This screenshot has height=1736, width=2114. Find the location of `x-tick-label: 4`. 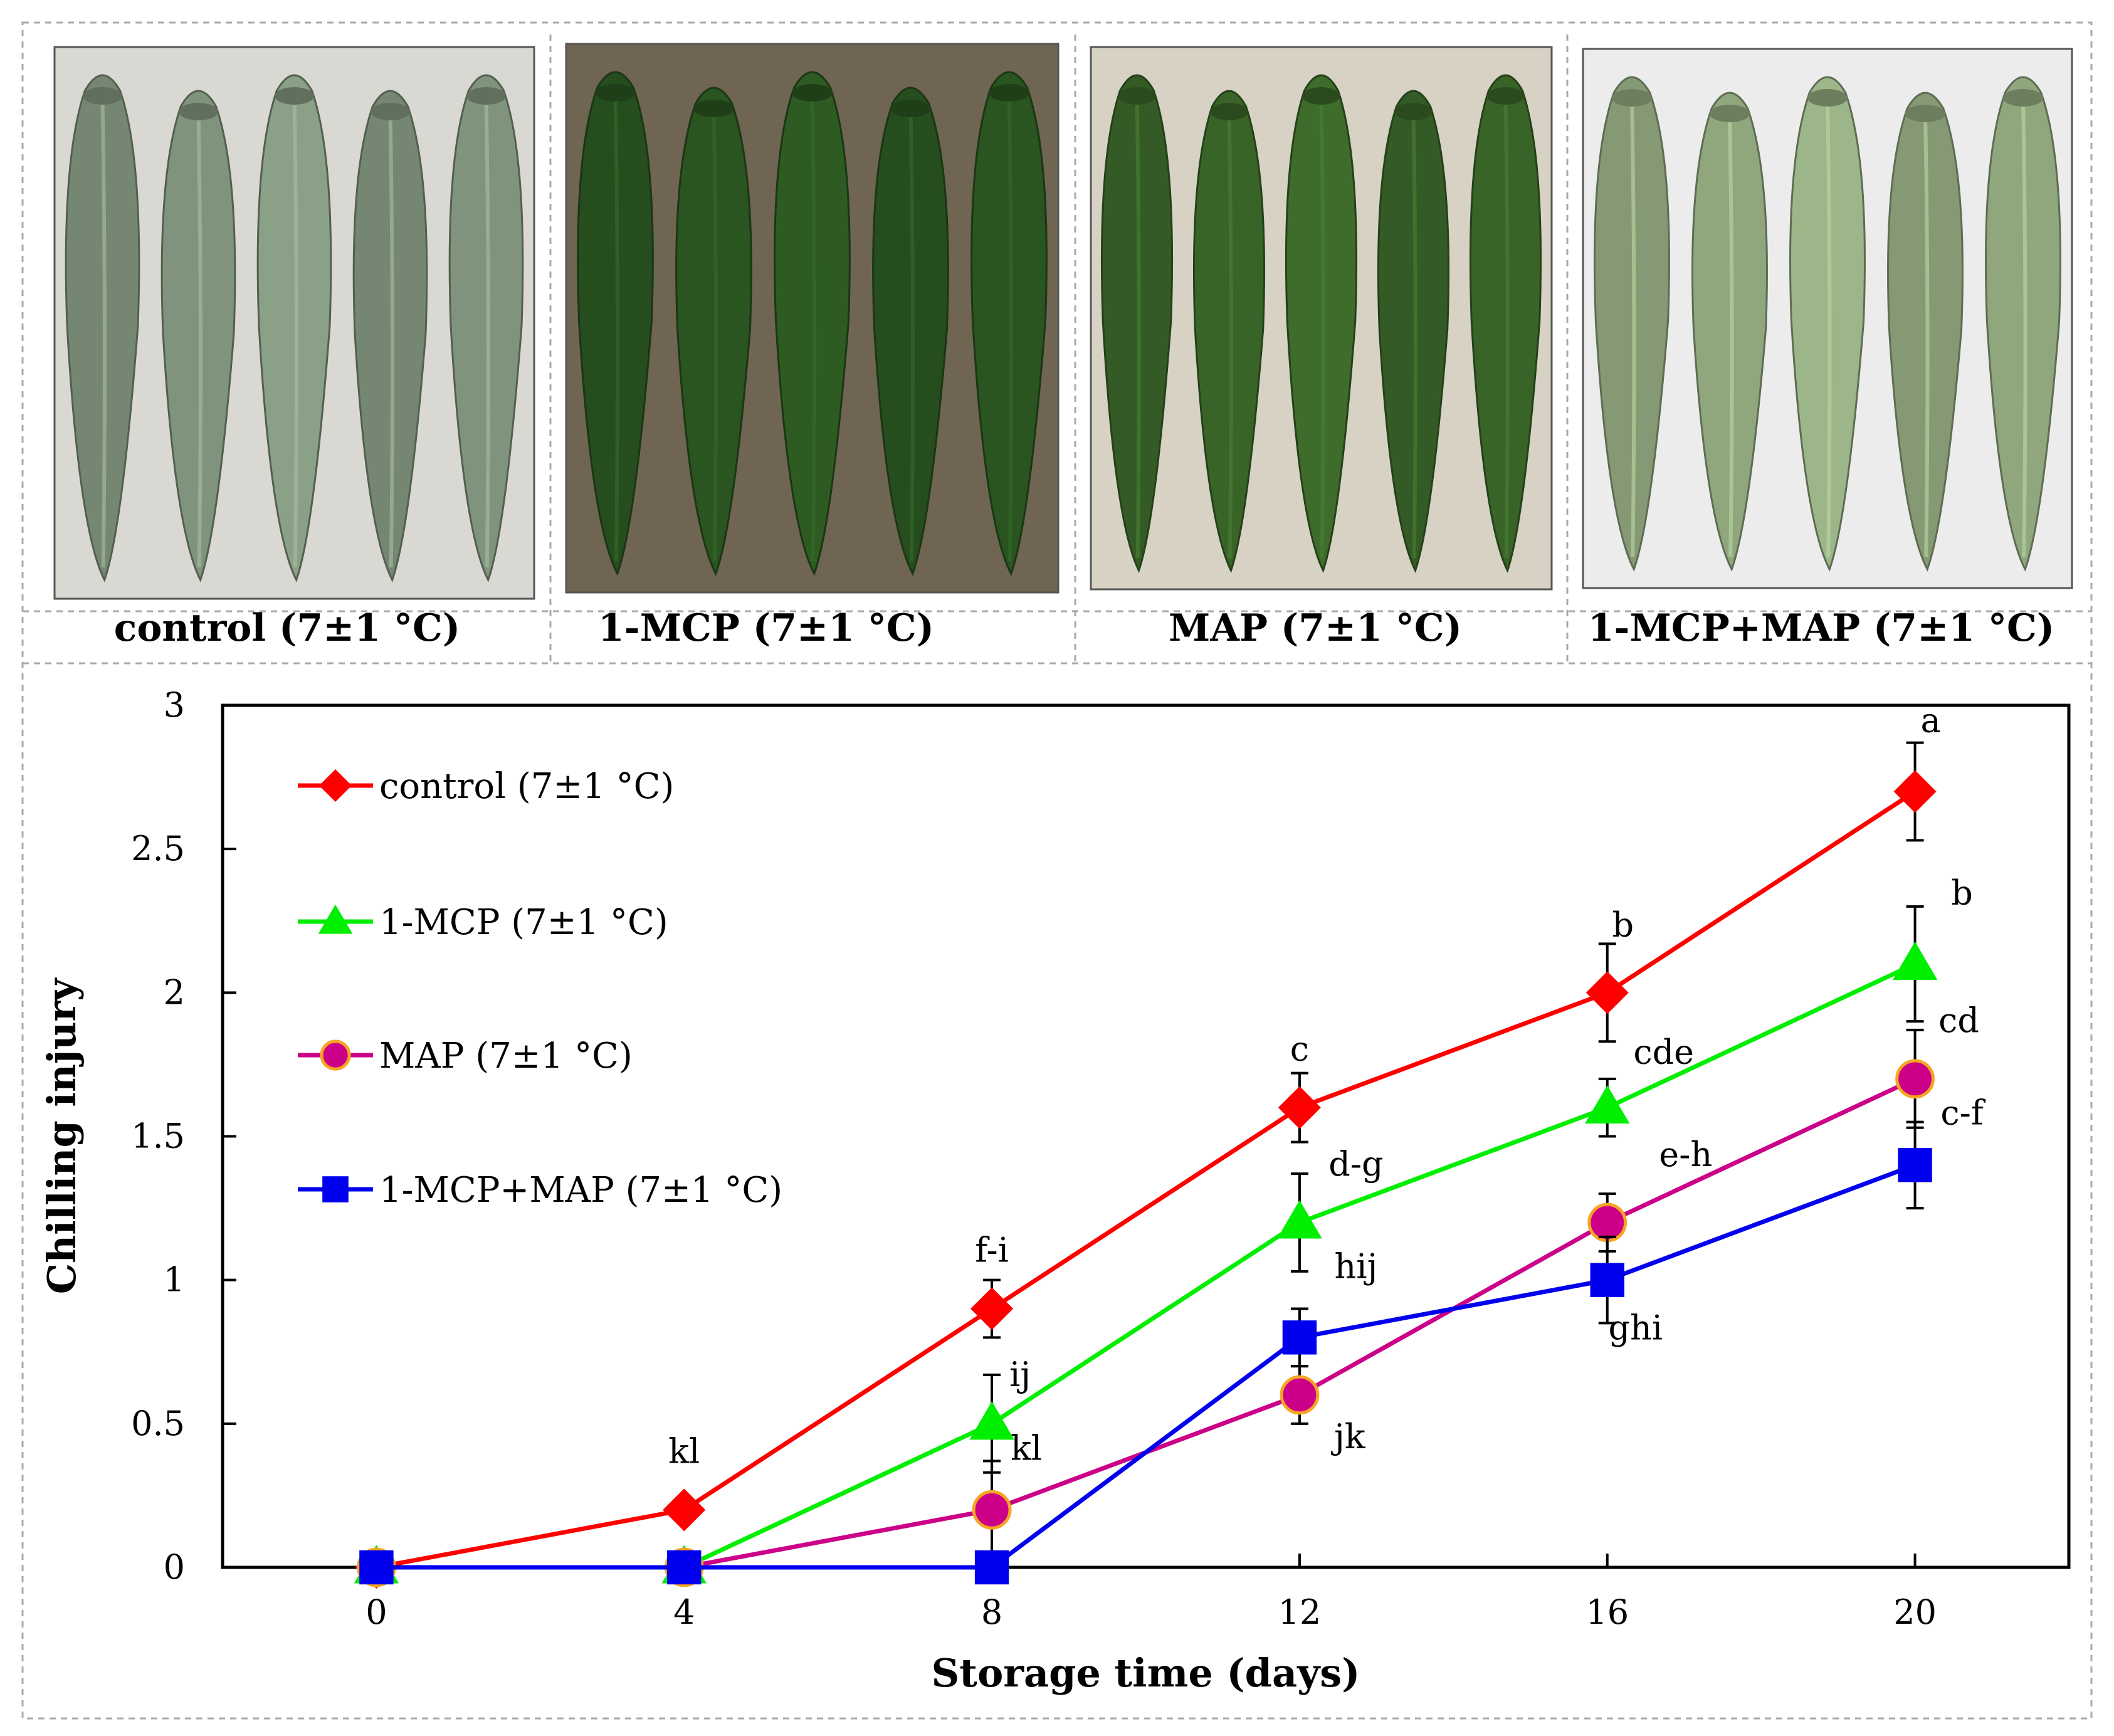

x-tick-label: 4 is located at coordinates (684, 1612).